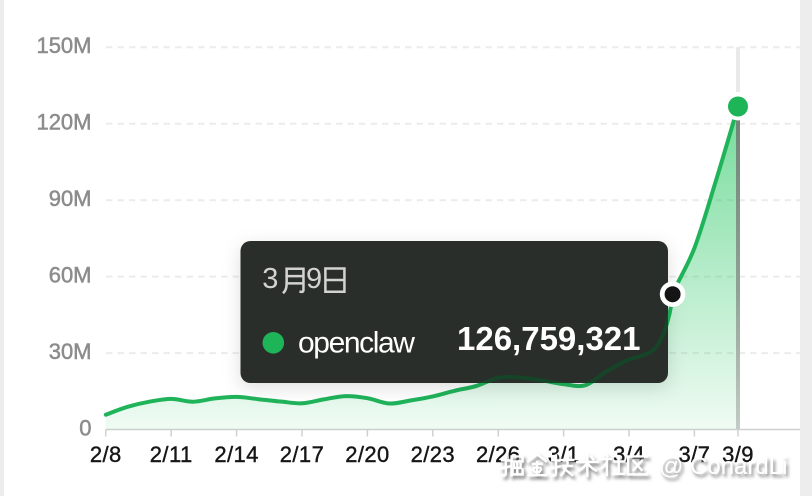 The image size is (812, 496). Describe the element at coordinates (367, 454) in the screenshot. I see `svg-text: 2/20` at that location.